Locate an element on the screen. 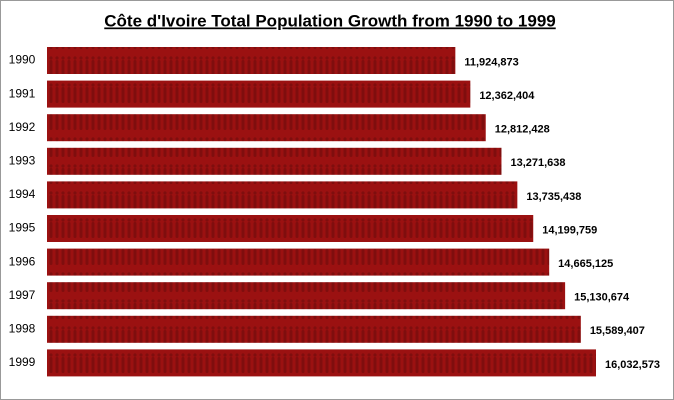 The width and height of the screenshot is (674, 400). value-label: 16,032,573 is located at coordinates (632, 365).